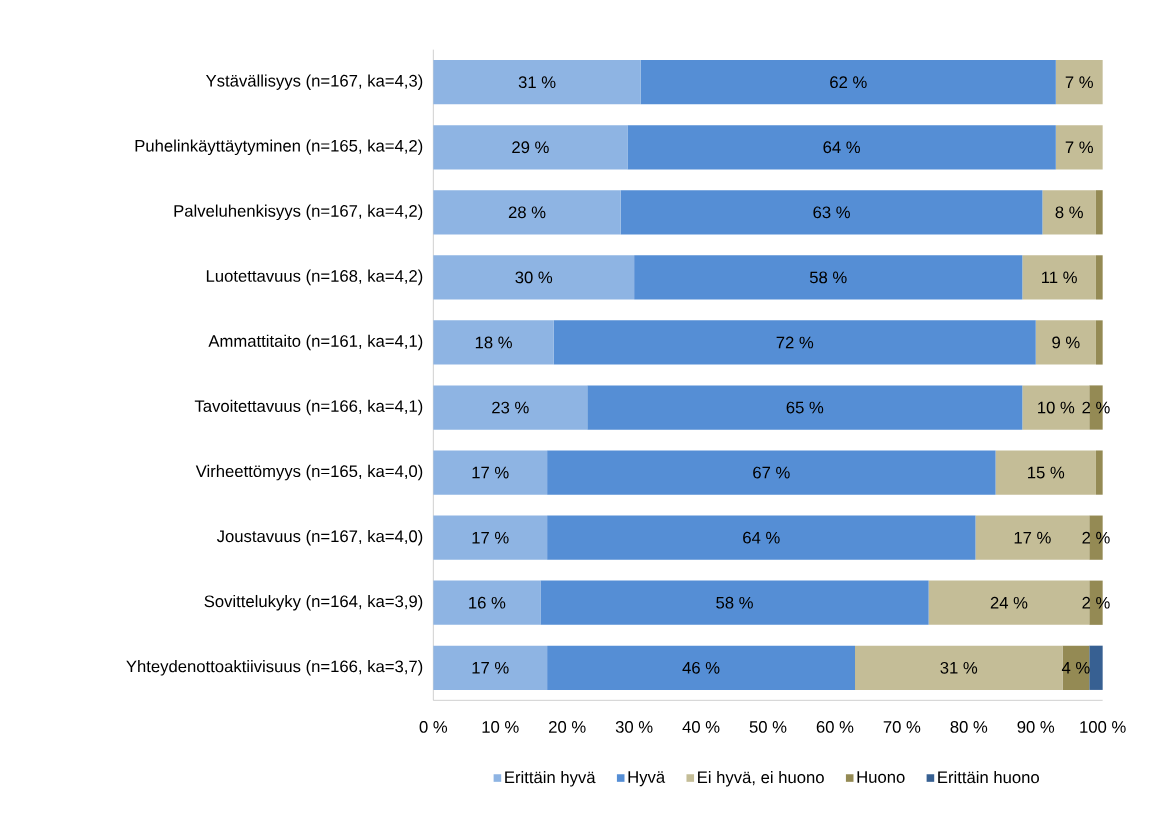 The height and width of the screenshot is (831, 1161). I want to click on data-label: 65 %, so click(805, 407).